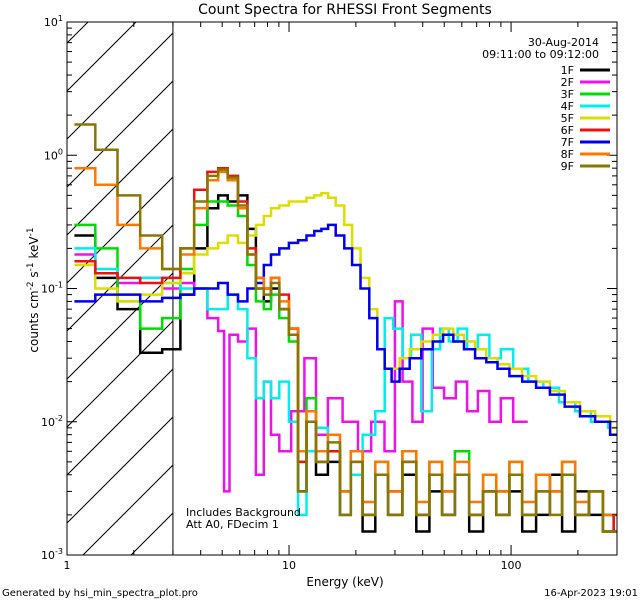  I want to click on x-tick-label: 100, so click(511, 565).